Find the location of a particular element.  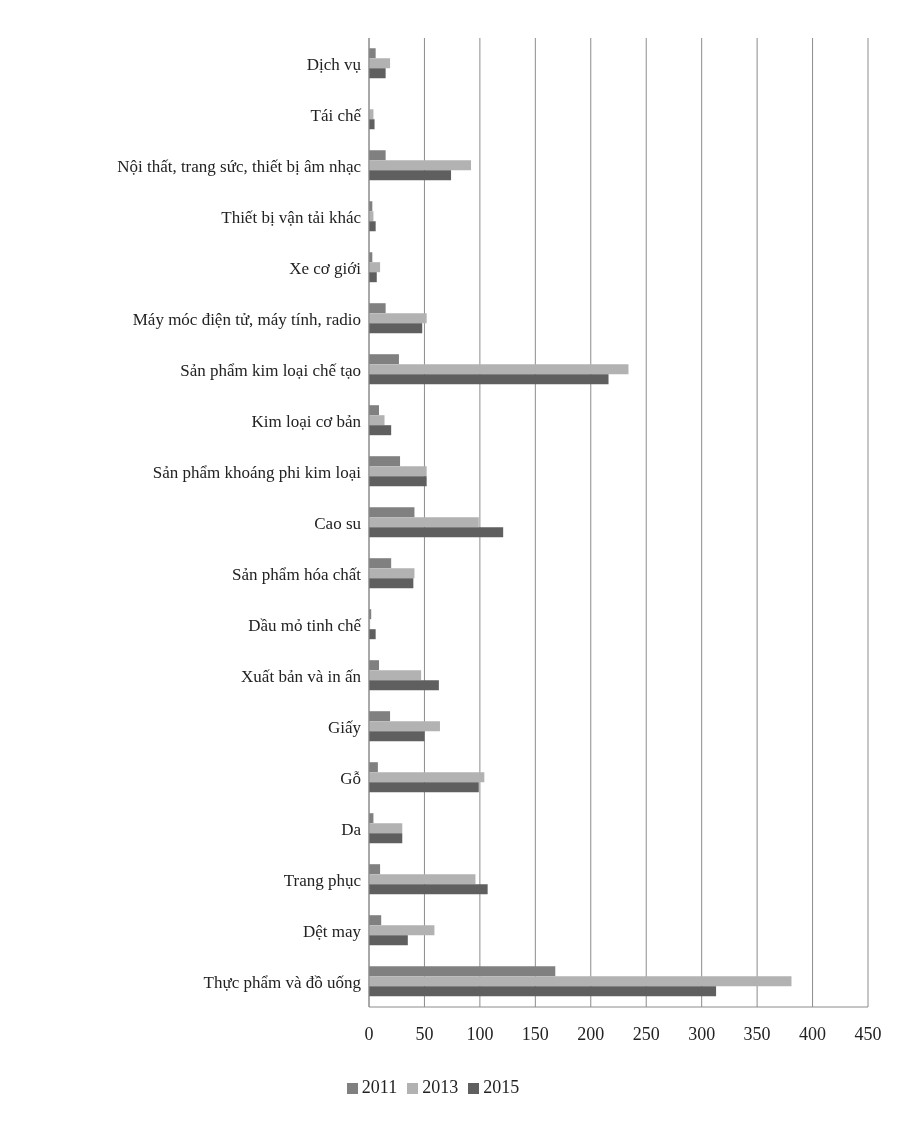

y-tick-label: Dầu mỏ tinh chế is located at coordinates (305, 625).